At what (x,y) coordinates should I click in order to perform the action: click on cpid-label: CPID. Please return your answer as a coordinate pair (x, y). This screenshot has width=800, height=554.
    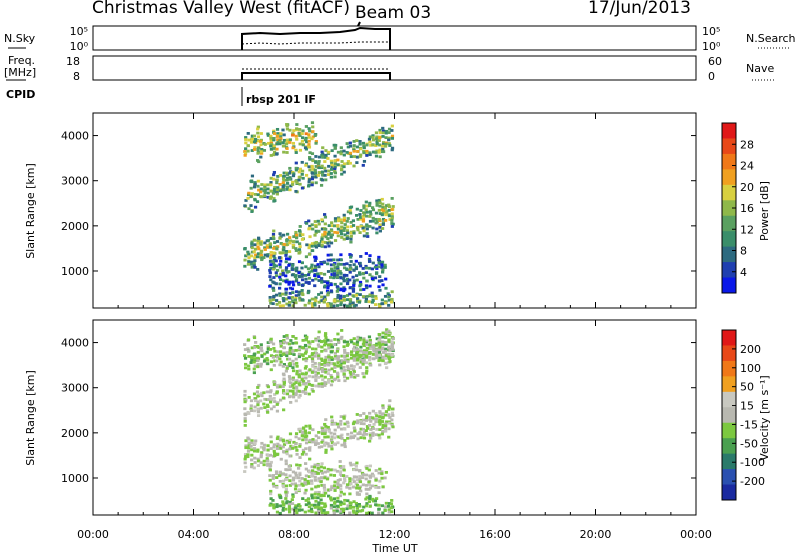
    Looking at the image, I should click on (20, 94).